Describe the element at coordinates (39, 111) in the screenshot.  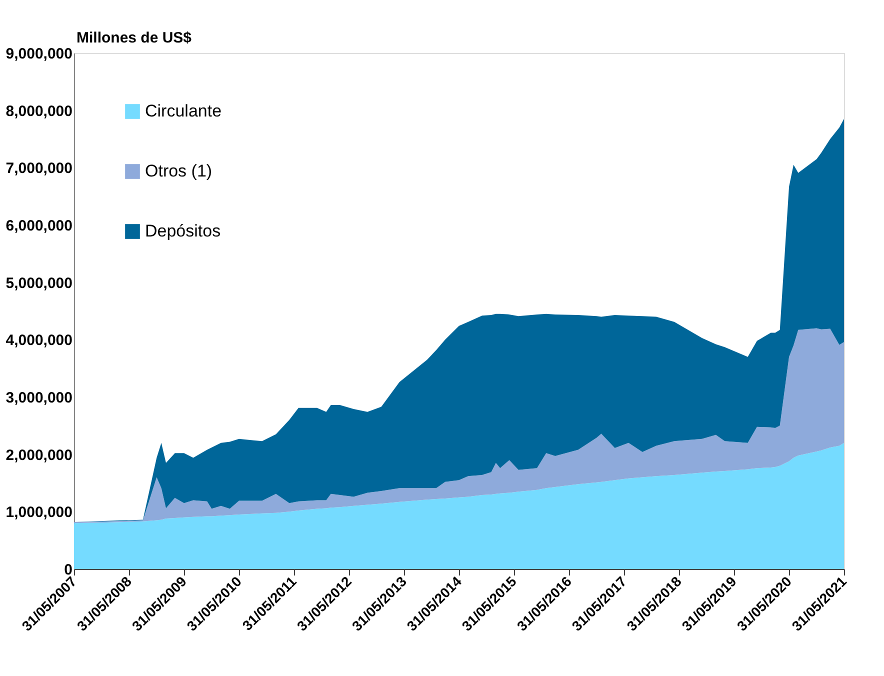
I see `y-tick-label: 8,000,000` at that location.